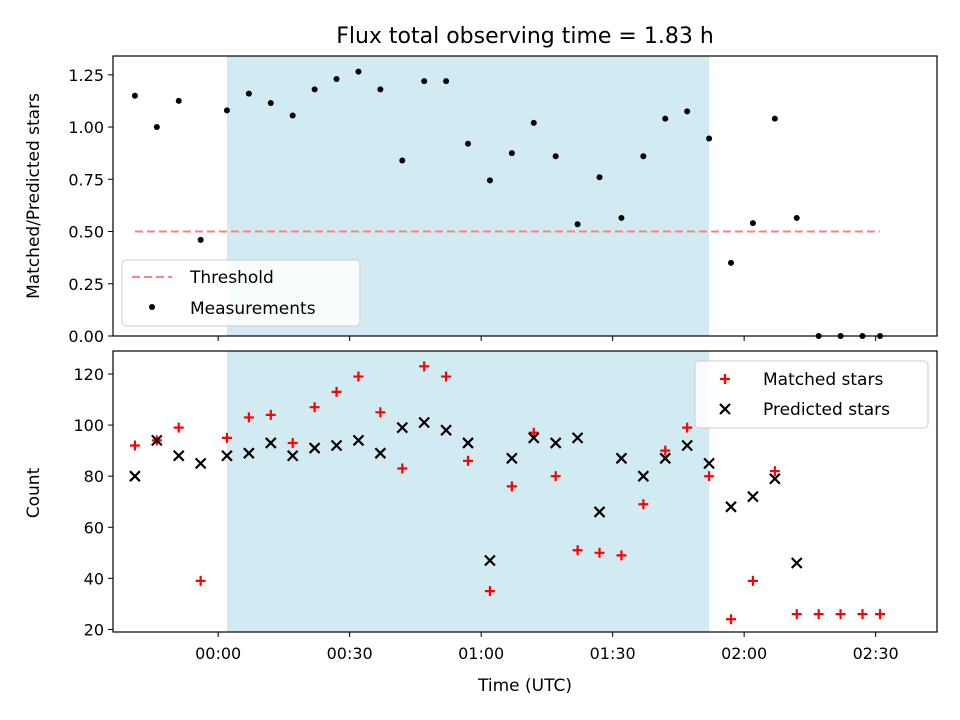 The width and height of the screenshot is (960, 720). What do you see at coordinates (34, 492) in the screenshot?
I see `bottom-y-axis-label: Count` at bounding box center [34, 492].